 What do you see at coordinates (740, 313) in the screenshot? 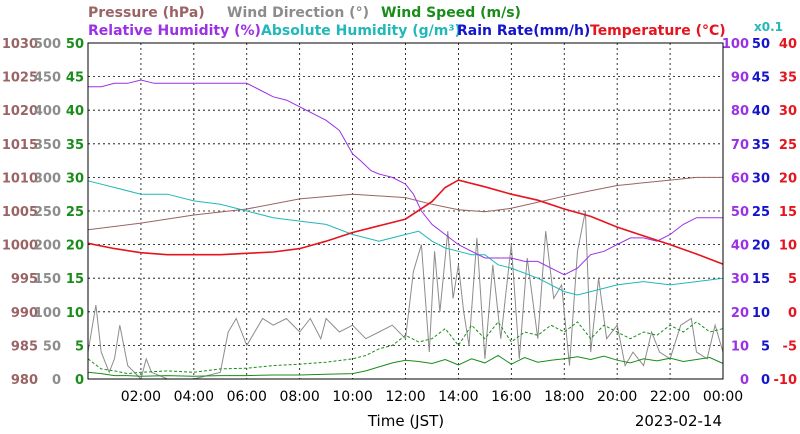
I see `relative-humidity-tick-label: 20` at bounding box center [740, 313].